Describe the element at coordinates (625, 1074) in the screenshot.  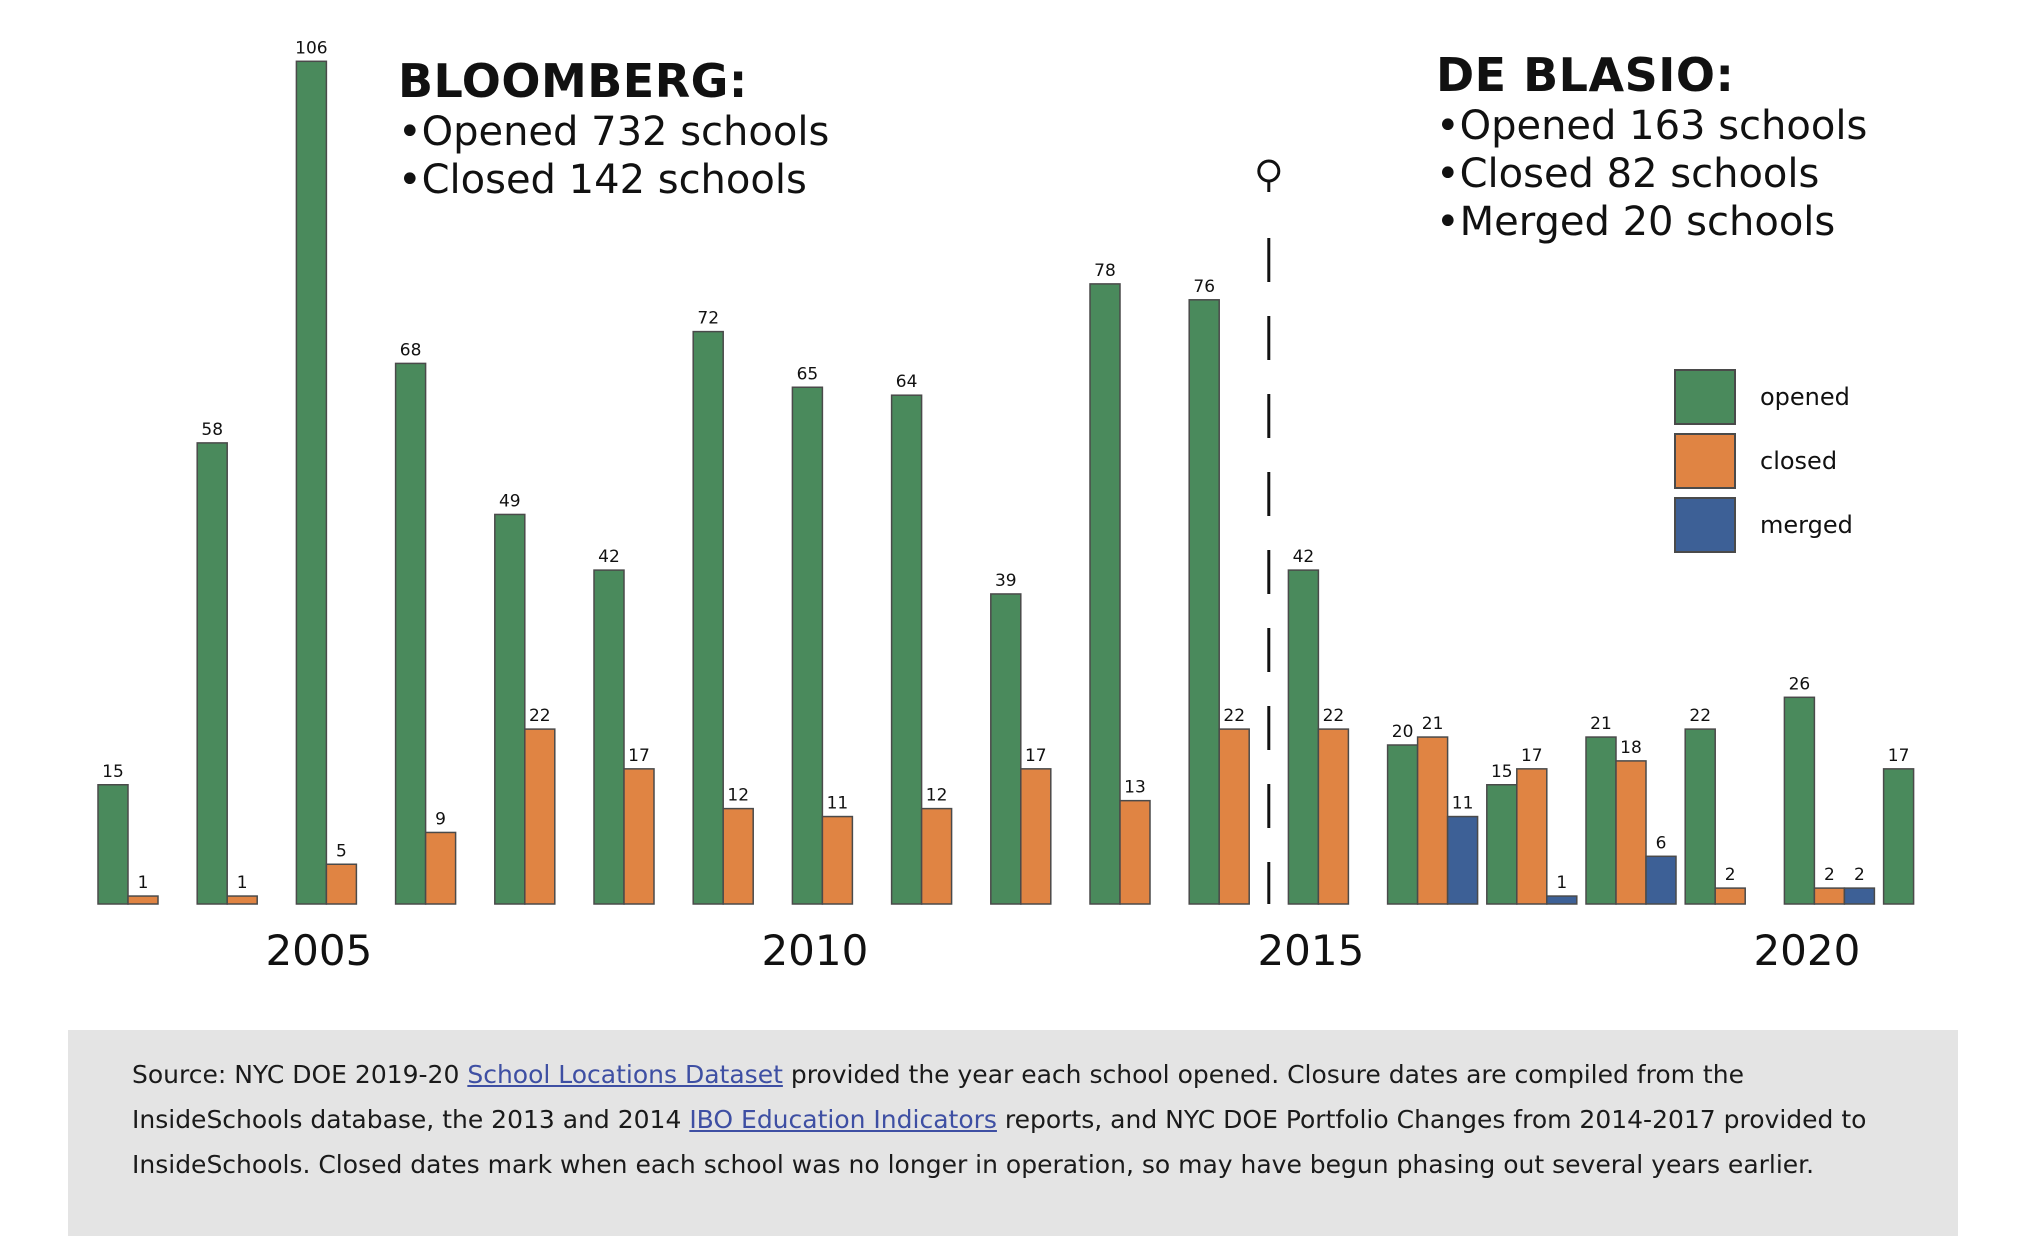
I see `school-locations-dataset-link: School Locations Dataset` at that location.